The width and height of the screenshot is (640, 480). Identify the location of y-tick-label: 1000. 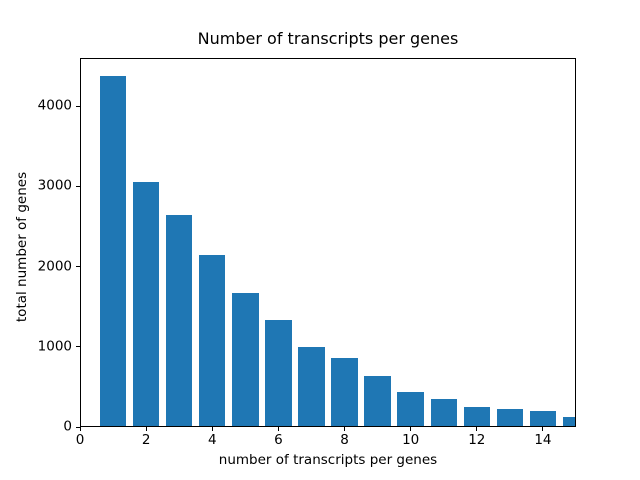
(54, 346).